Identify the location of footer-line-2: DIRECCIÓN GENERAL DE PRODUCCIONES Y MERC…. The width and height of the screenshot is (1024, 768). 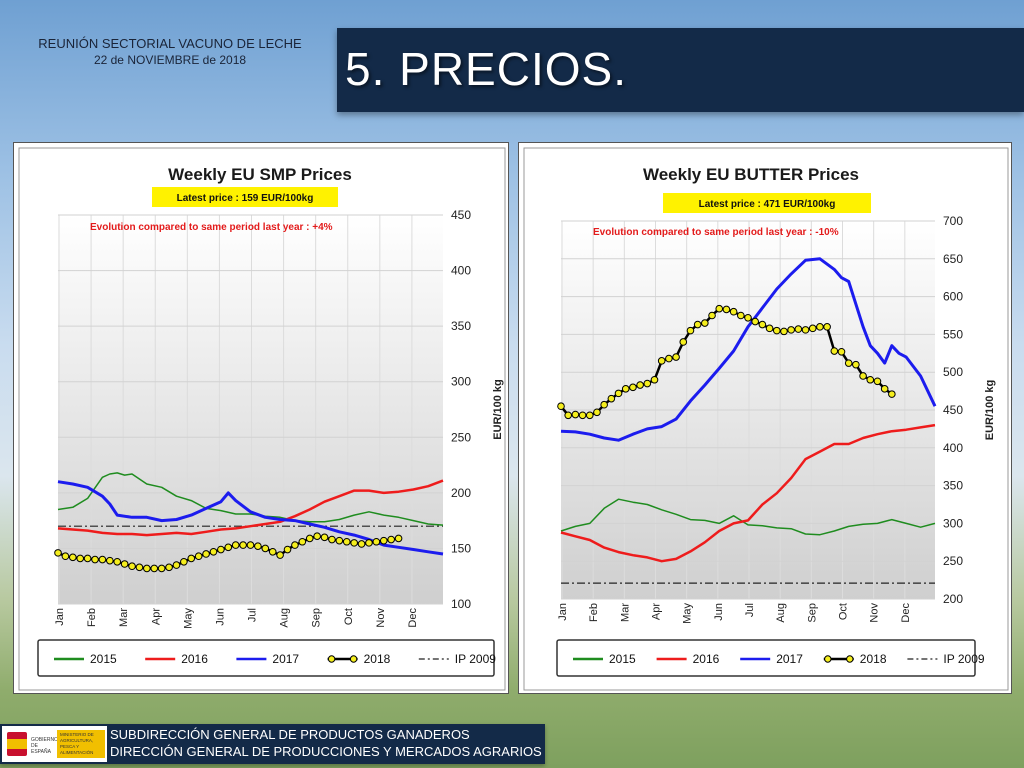
(326, 751).